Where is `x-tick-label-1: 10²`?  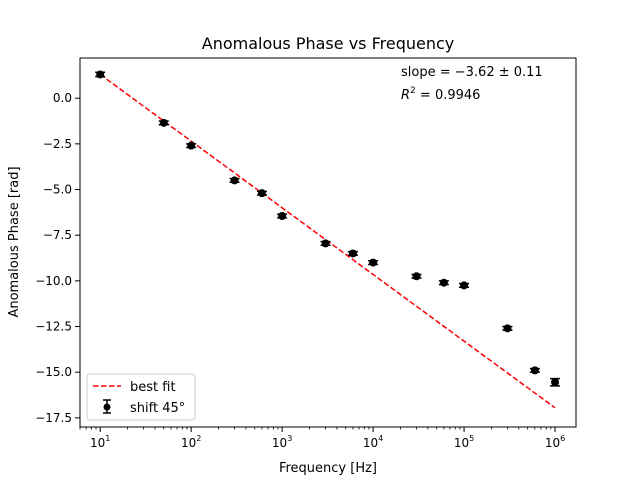 x-tick-label-1: 10² is located at coordinates (191, 442).